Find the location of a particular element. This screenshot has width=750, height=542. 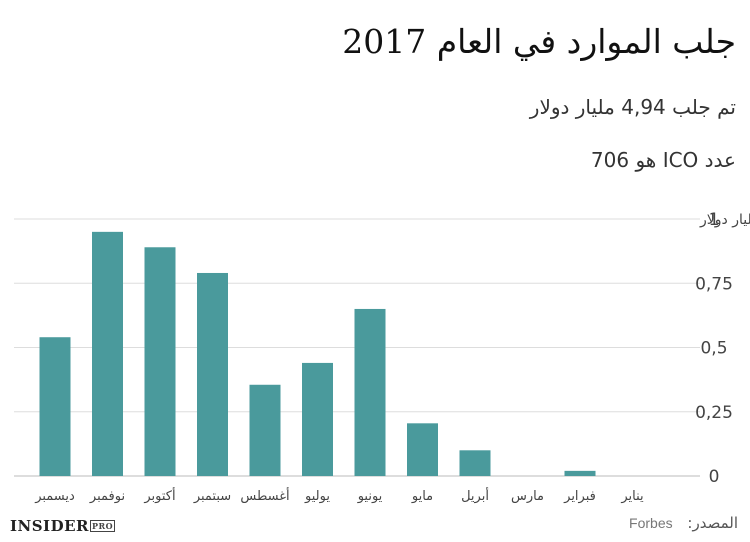

y-axis-unit: مليار دولار is located at coordinates (724, 220).